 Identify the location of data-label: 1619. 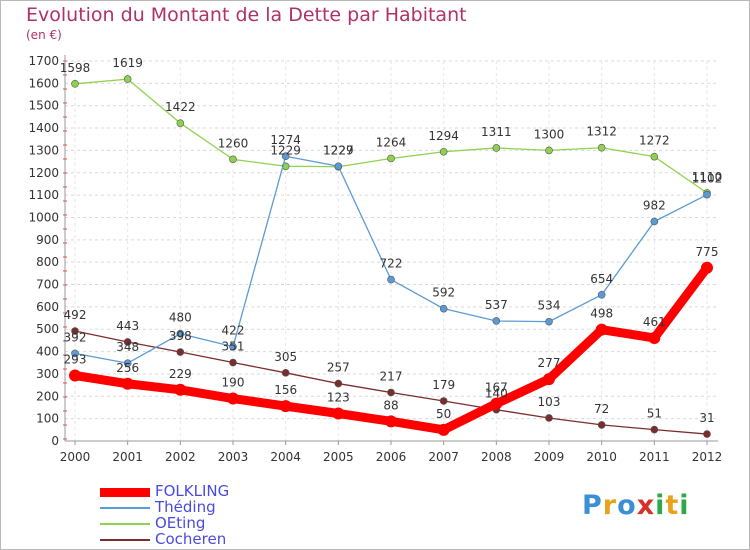
(127, 63).